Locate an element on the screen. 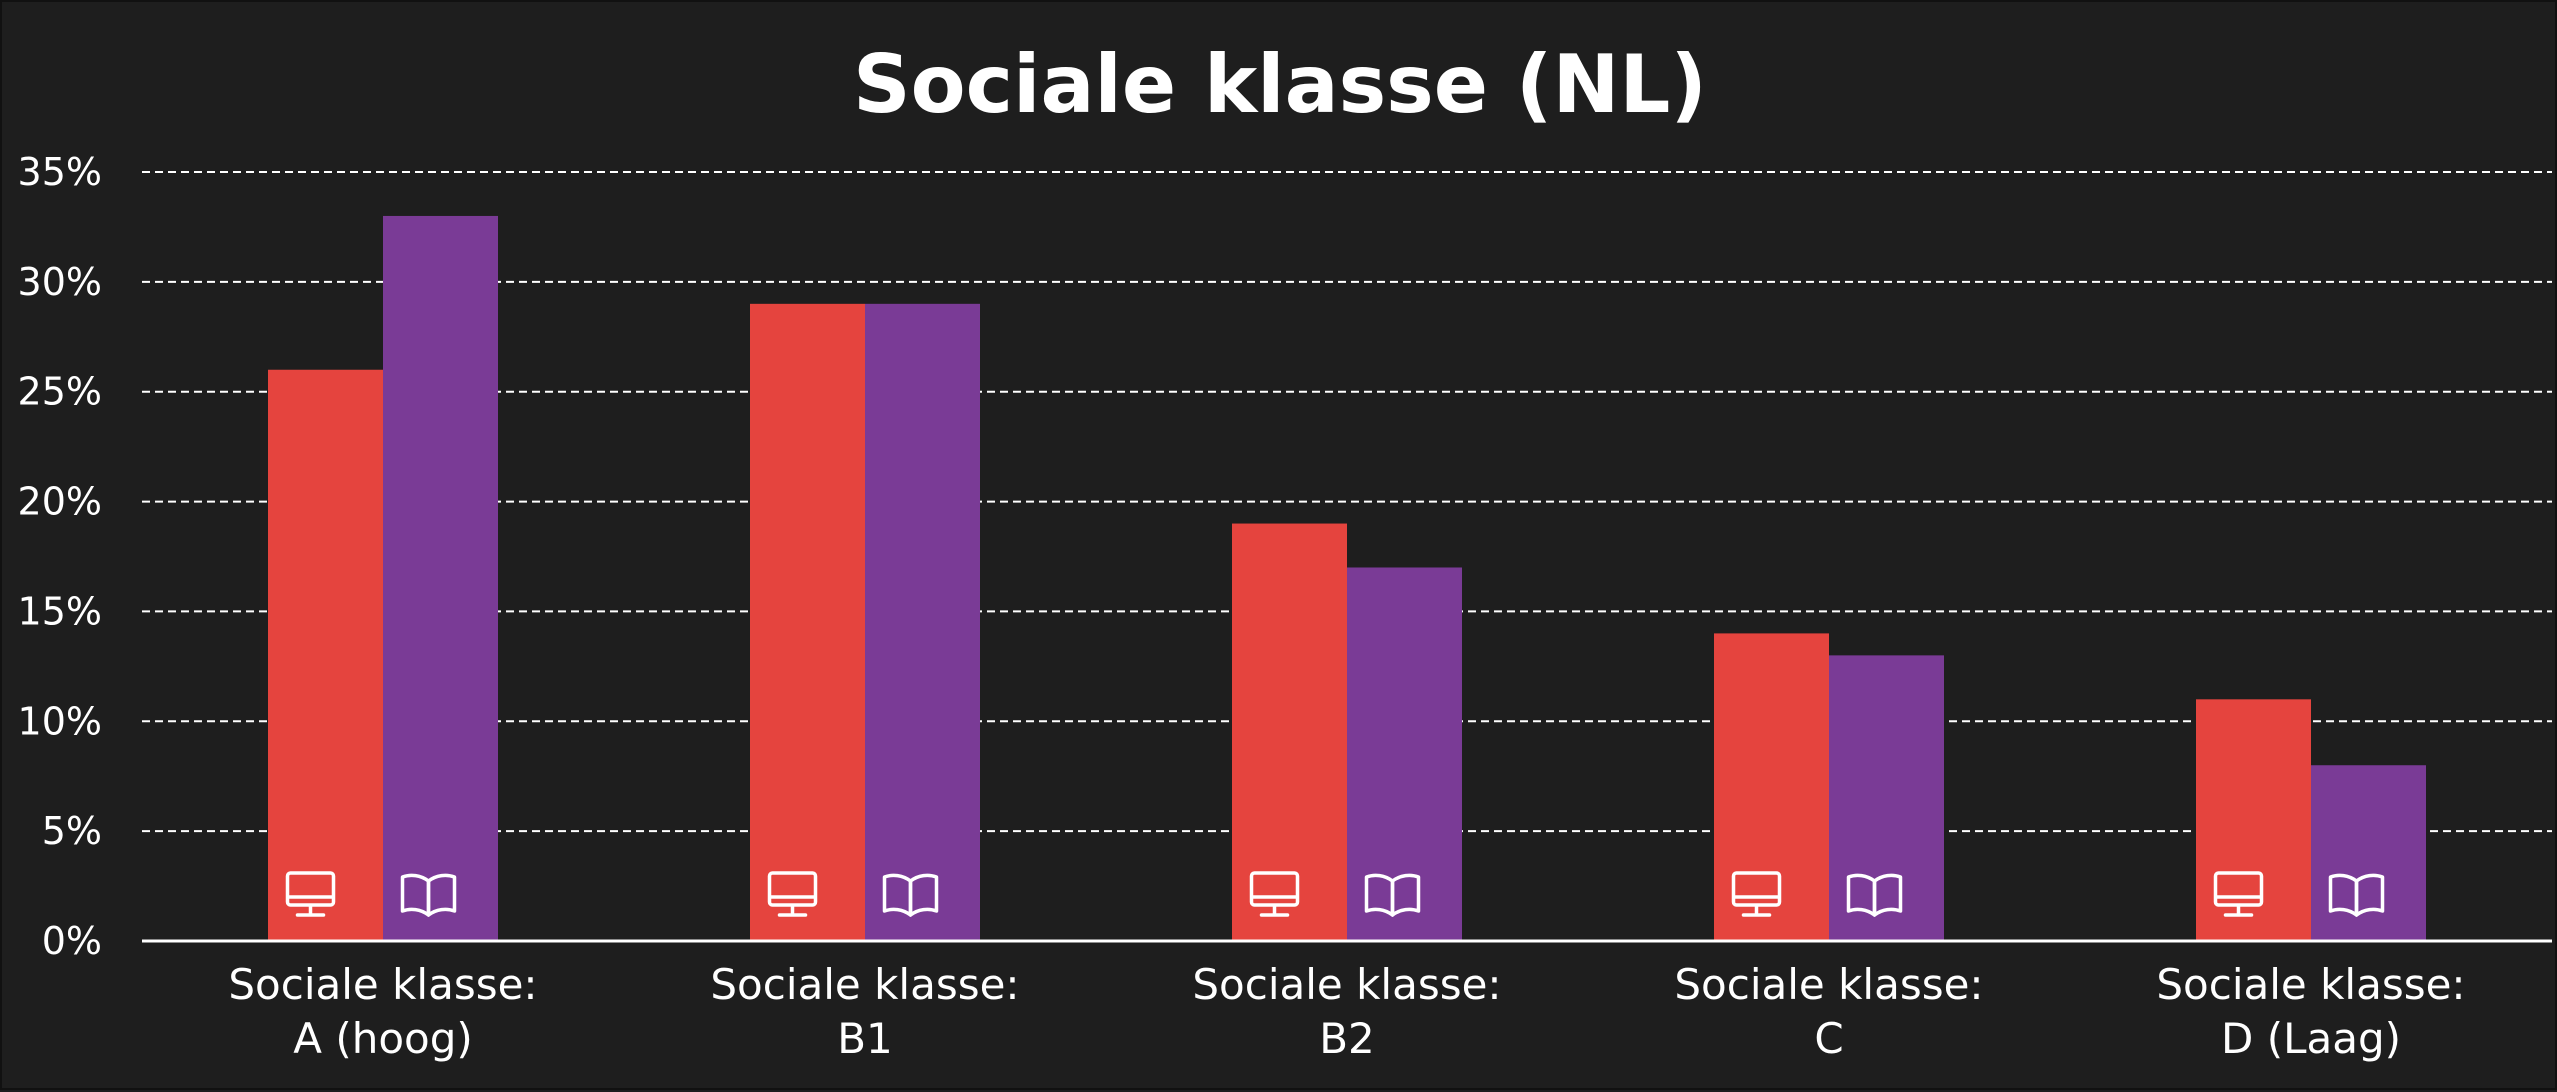 This screenshot has height=1092, width=2557. y-tick-label: 15% is located at coordinates (60, 611).